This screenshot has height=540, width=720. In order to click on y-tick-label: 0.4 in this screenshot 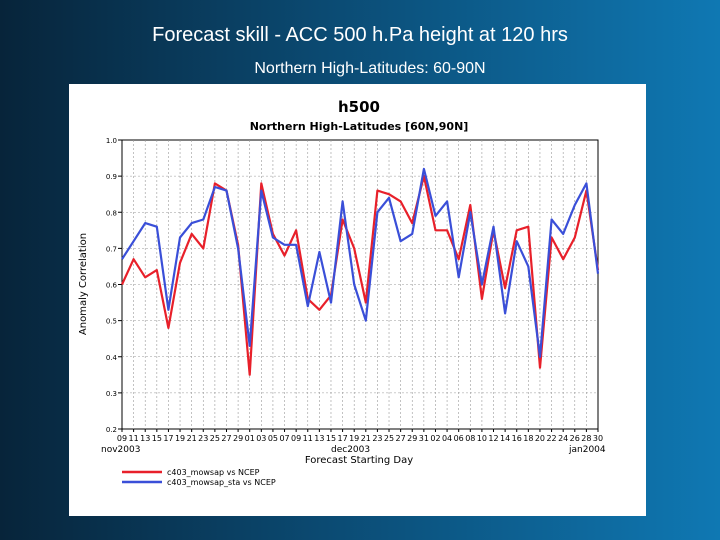, I will do `click(112, 358)`.